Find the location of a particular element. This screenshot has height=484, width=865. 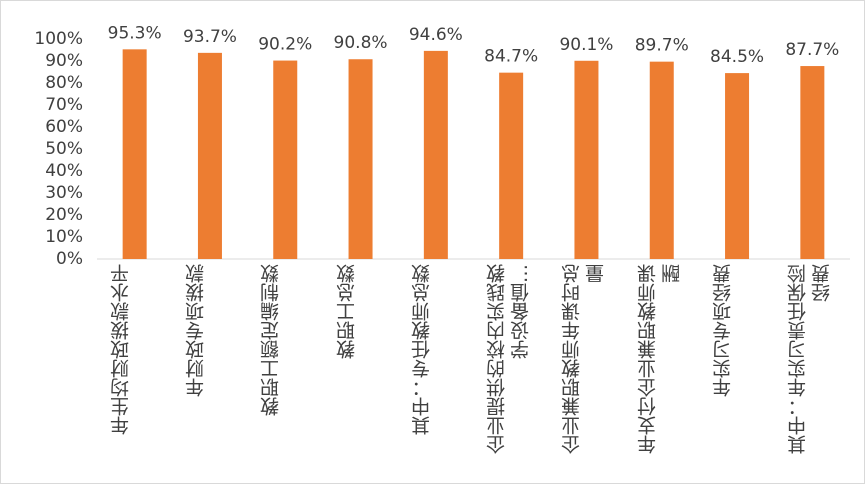

y-tick-label: 0% is located at coordinates (69, 259).